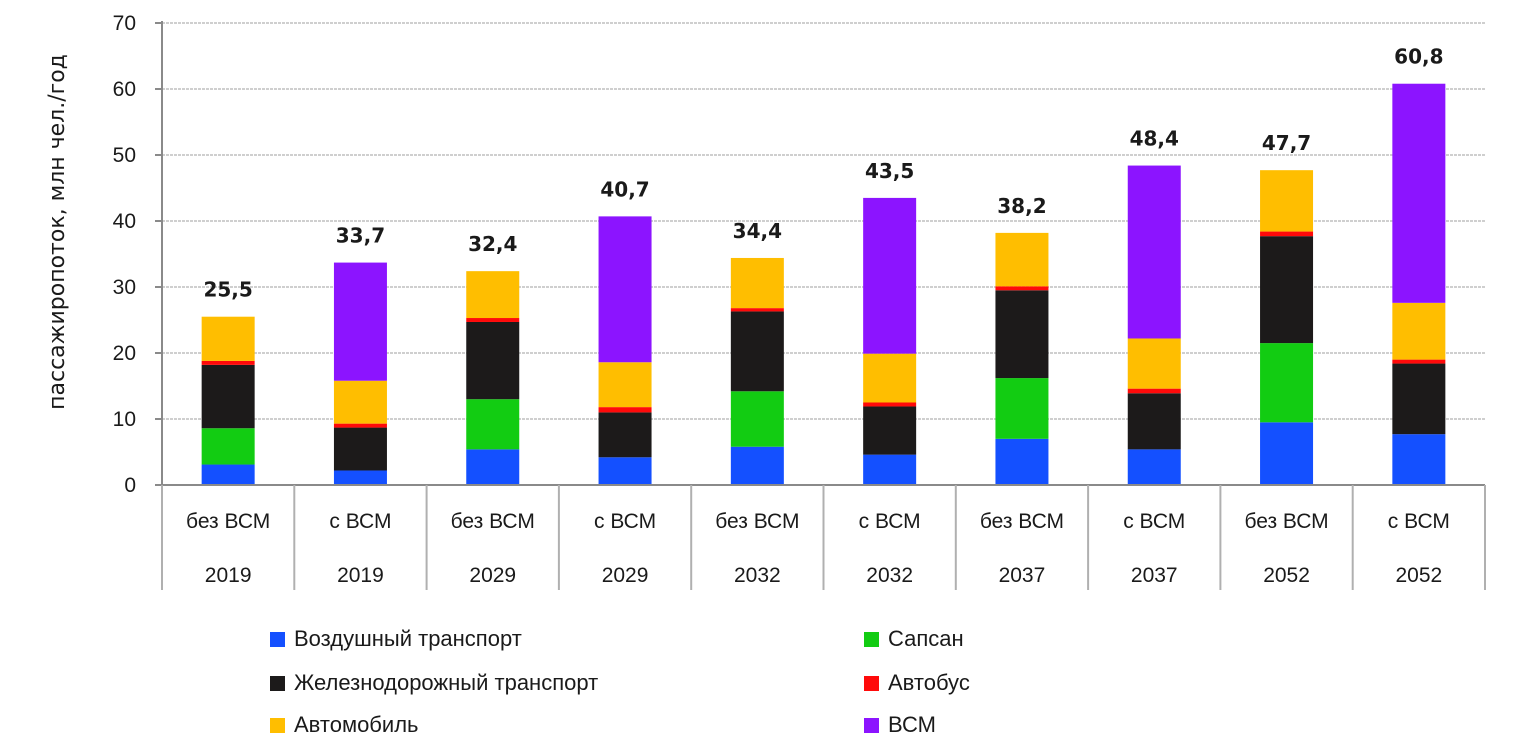 The height and width of the screenshot is (744, 1526). I want to click on y-axis-title: пассажиропоток, млн чел./год, so click(57, 232).